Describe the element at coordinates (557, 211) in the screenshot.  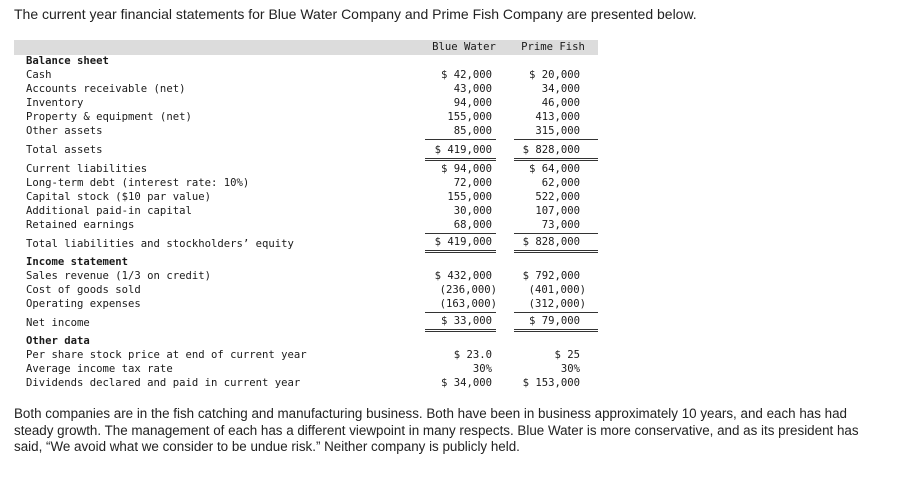
I see `value-prime-fish: 107,000` at that location.